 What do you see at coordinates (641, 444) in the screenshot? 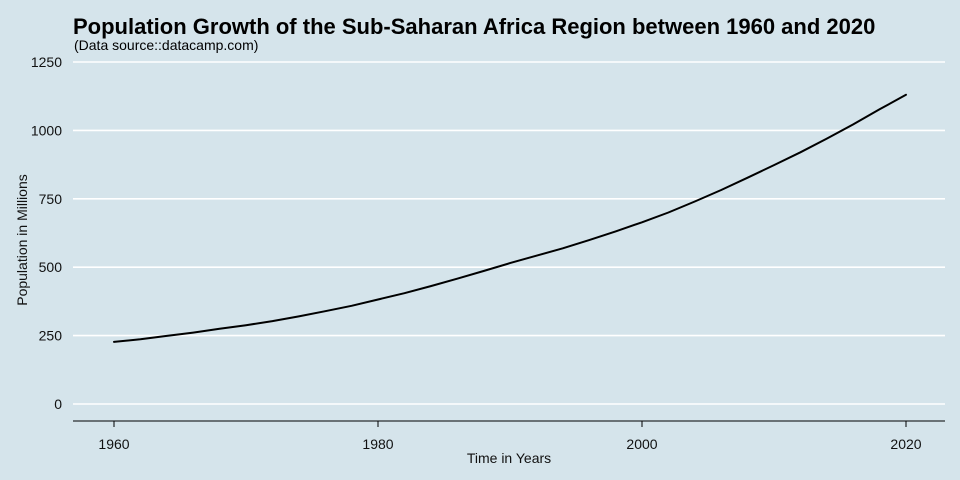
I see `x-tick-label-2000: 2000` at bounding box center [641, 444].